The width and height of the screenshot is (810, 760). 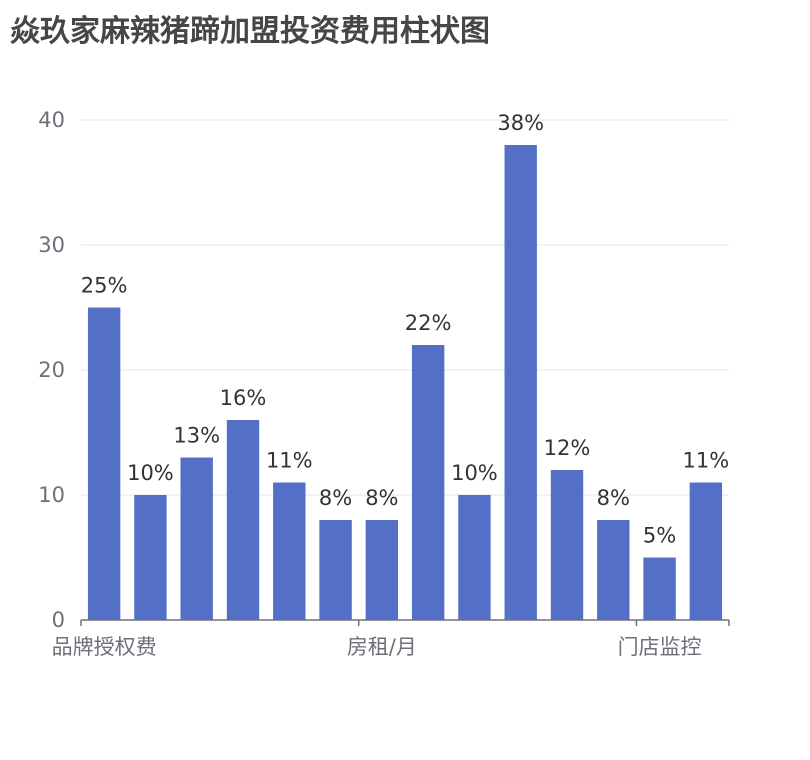 What do you see at coordinates (51, 120) in the screenshot?
I see `y-tick-label: 40` at bounding box center [51, 120].